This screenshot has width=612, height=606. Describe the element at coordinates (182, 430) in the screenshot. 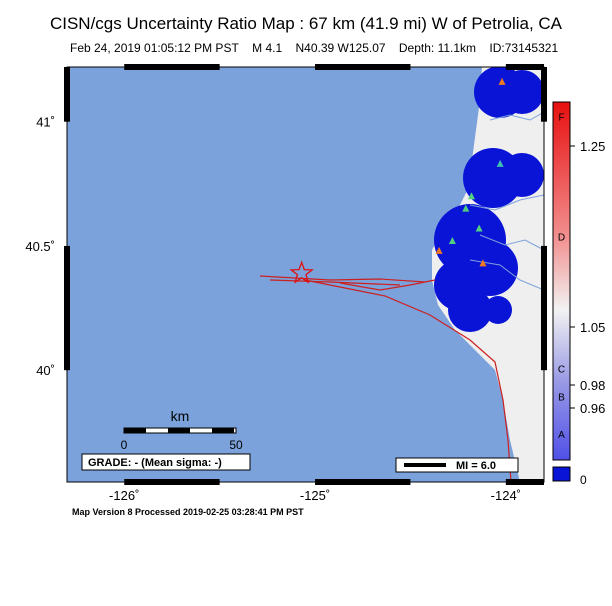

I see `scale-bar: km 0 50` at that location.